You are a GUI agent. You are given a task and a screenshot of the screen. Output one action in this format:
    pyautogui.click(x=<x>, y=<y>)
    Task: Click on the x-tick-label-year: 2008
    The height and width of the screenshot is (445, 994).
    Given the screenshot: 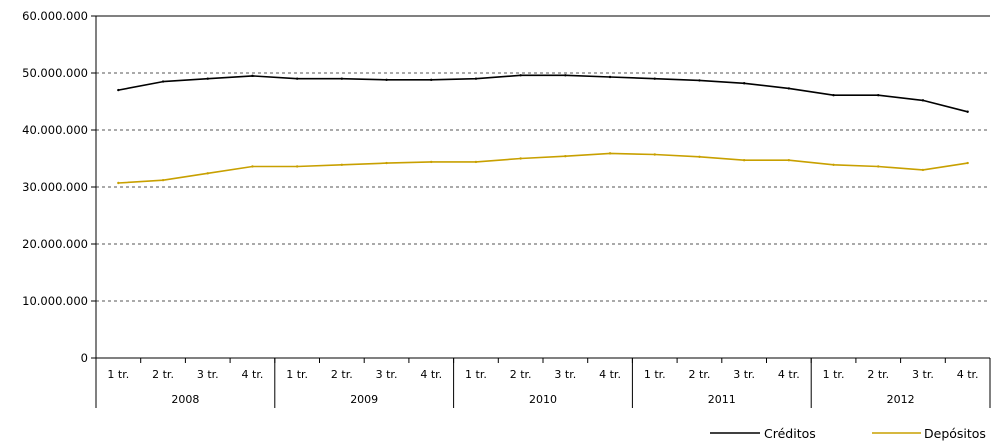 What is the action you would take?
    pyautogui.click(x=185, y=399)
    